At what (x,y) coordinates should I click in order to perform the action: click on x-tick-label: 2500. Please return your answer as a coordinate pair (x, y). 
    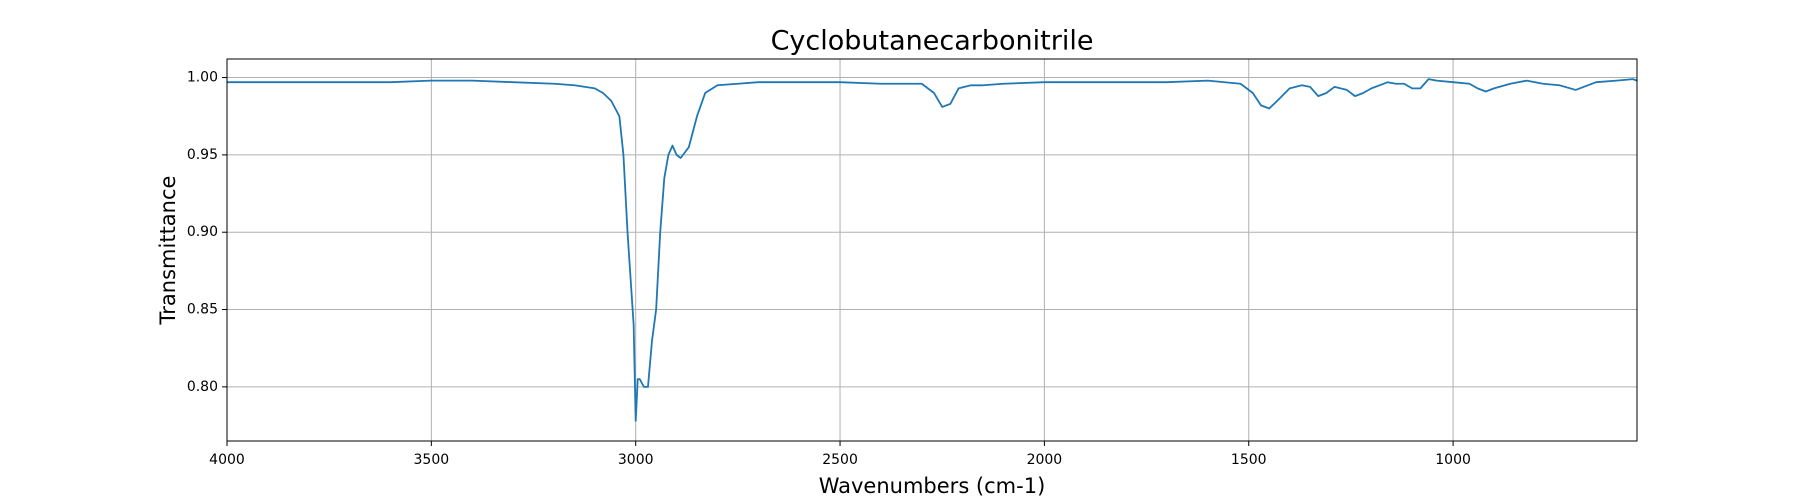
    Looking at the image, I should click on (840, 460).